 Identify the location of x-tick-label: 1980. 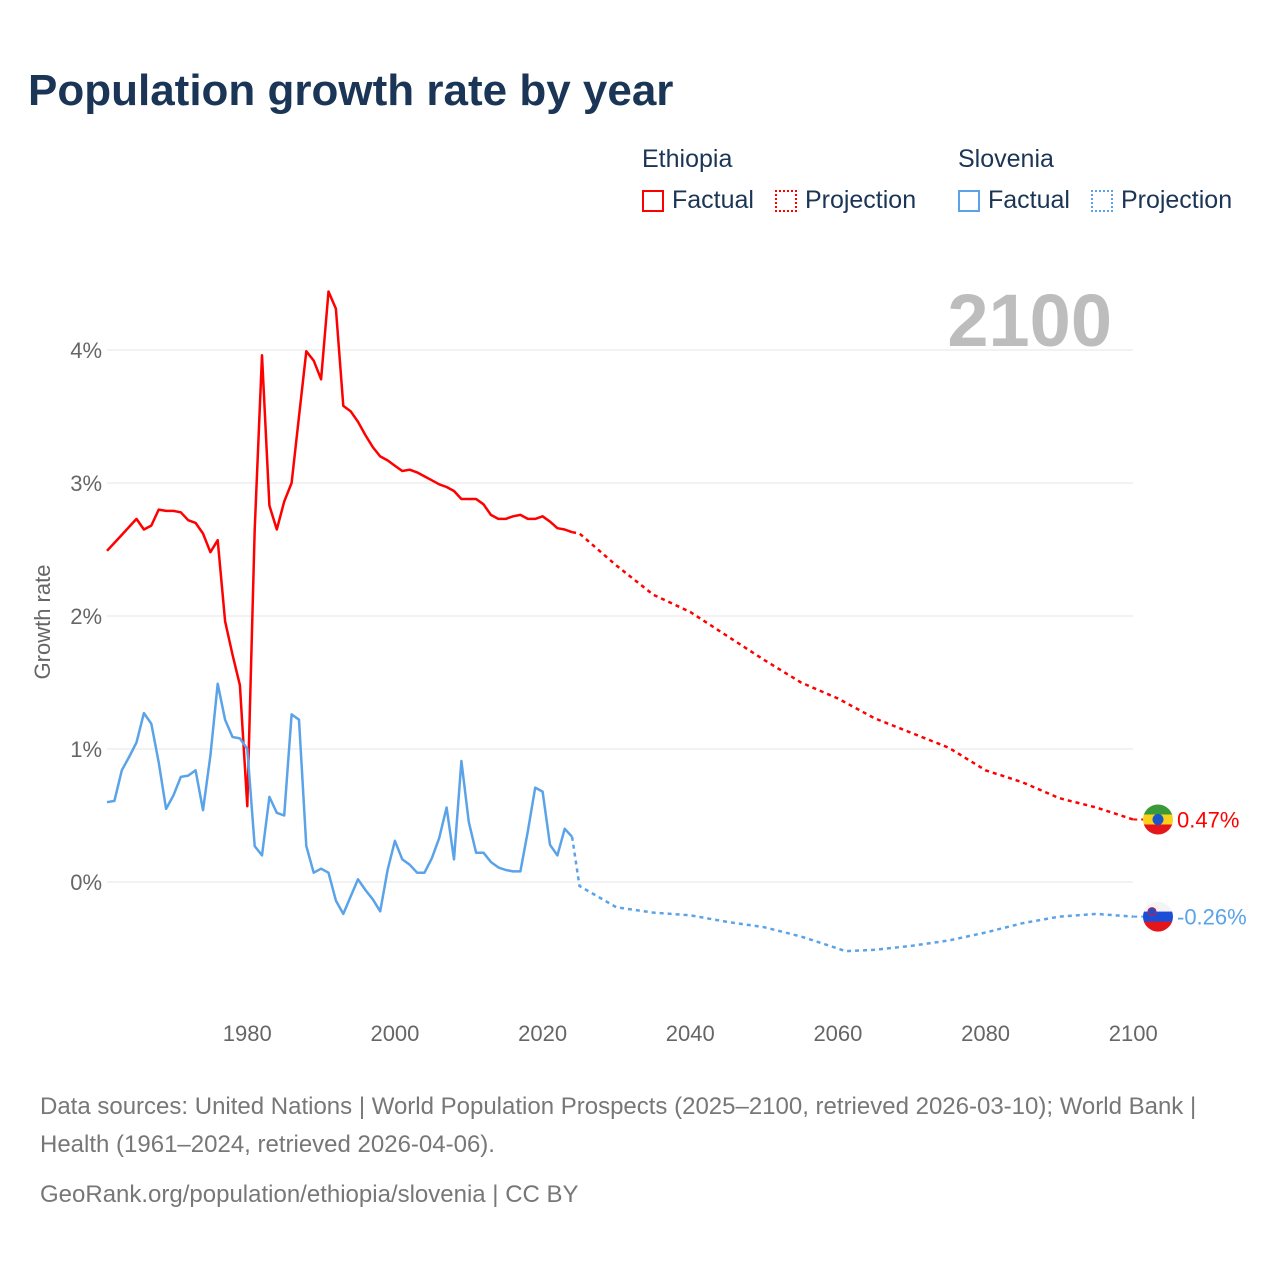
(247, 1033).